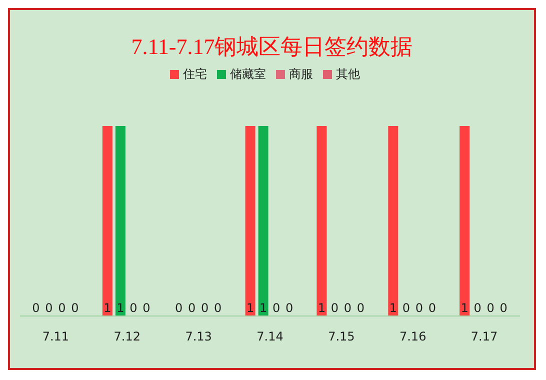  I want to click on x-tick-label: 7.14, so click(270, 337).